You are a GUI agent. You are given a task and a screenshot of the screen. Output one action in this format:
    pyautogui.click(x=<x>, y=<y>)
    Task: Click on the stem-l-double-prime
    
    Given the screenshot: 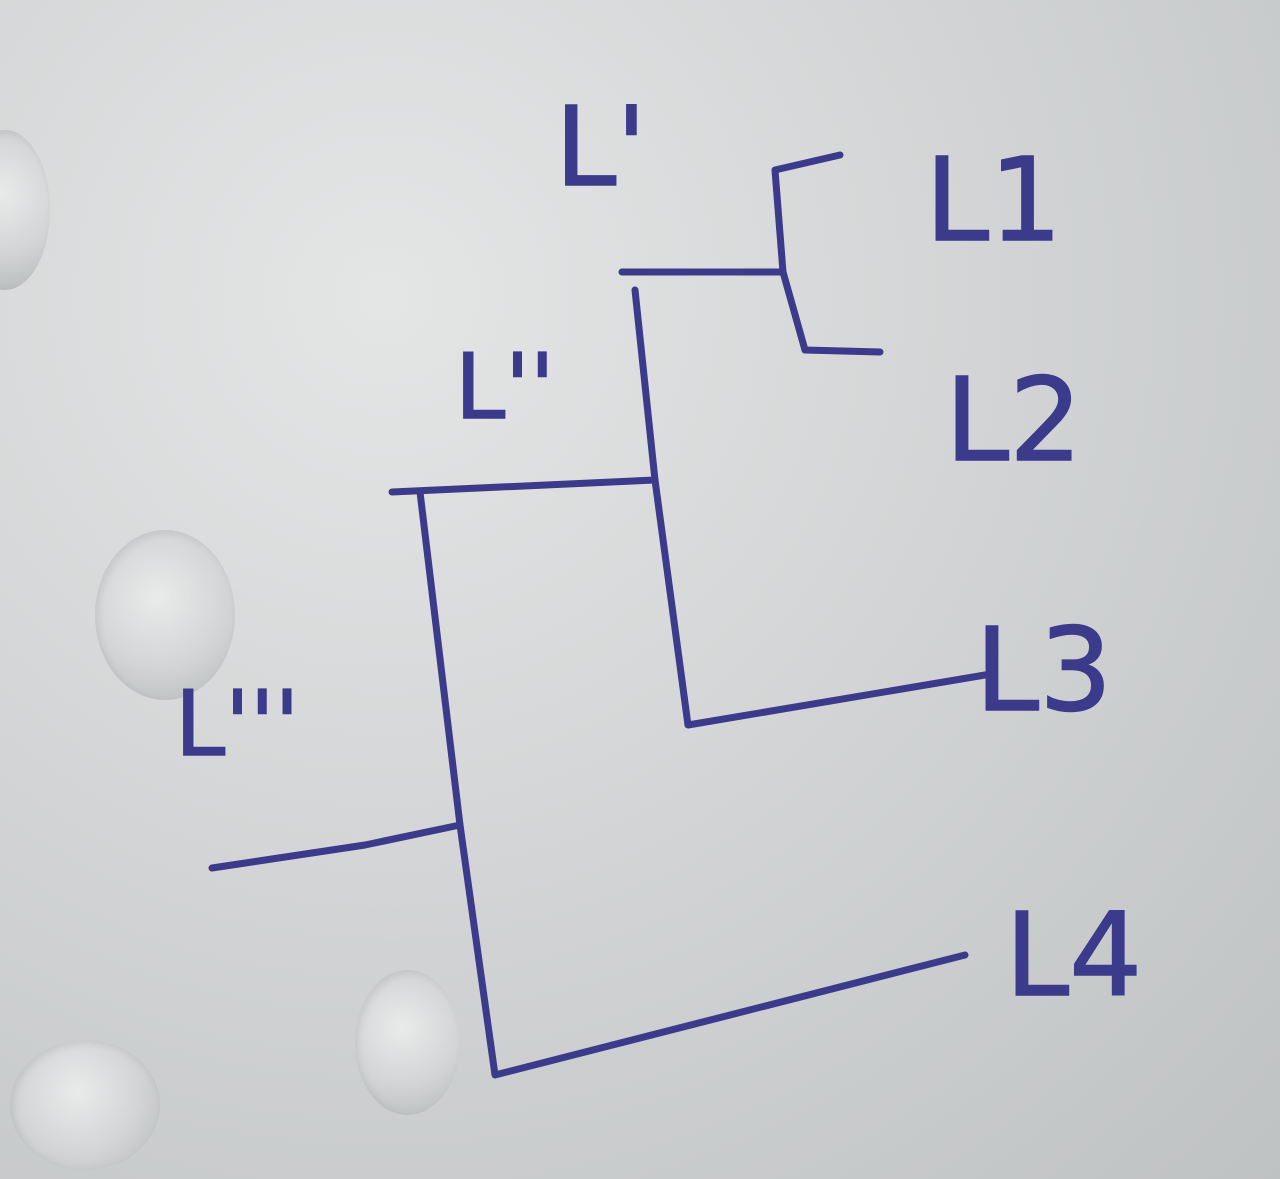 What is the action you would take?
    pyautogui.click(x=523, y=486)
    